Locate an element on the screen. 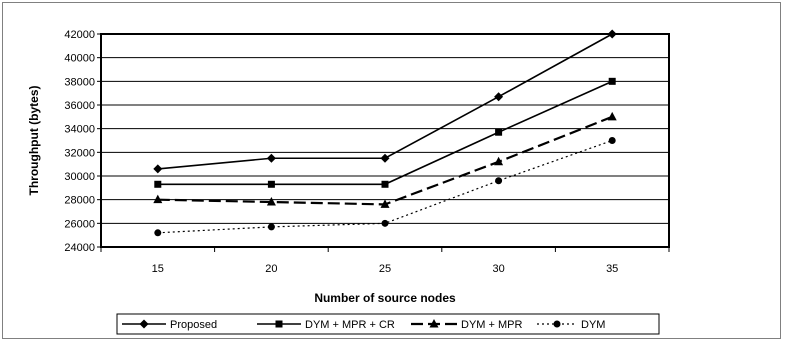 The image size is (785, 343). y-axis-title: Throughput (bytes) is located at coordinates (34, 141).